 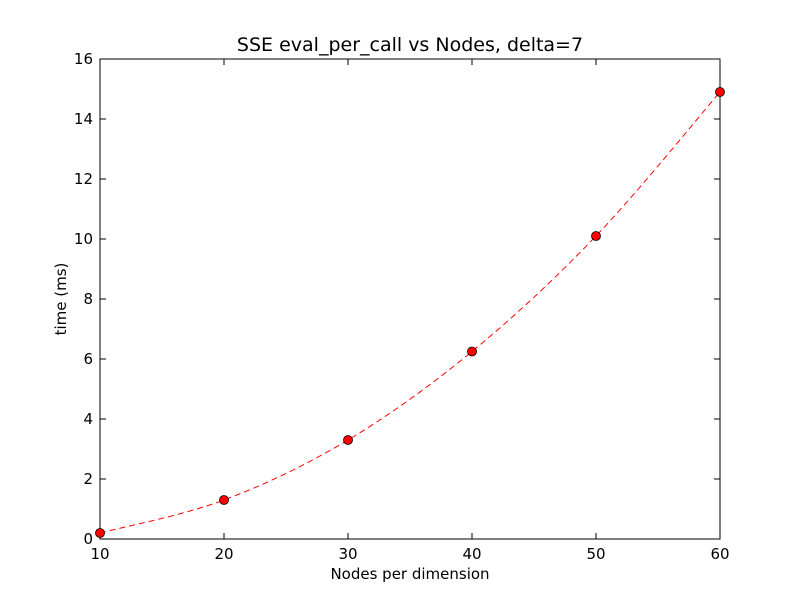 I want to click on y-tick-label: 8, so click(x=88, y=299).